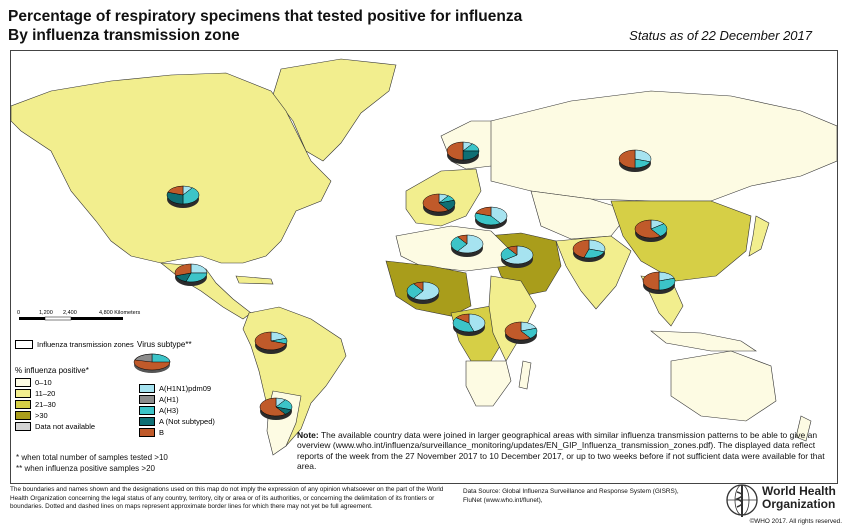  What do you see at coordinates (651, 230) in the screenshot?
I see `pie-eastern-asia` at bounding box center [651, 230].